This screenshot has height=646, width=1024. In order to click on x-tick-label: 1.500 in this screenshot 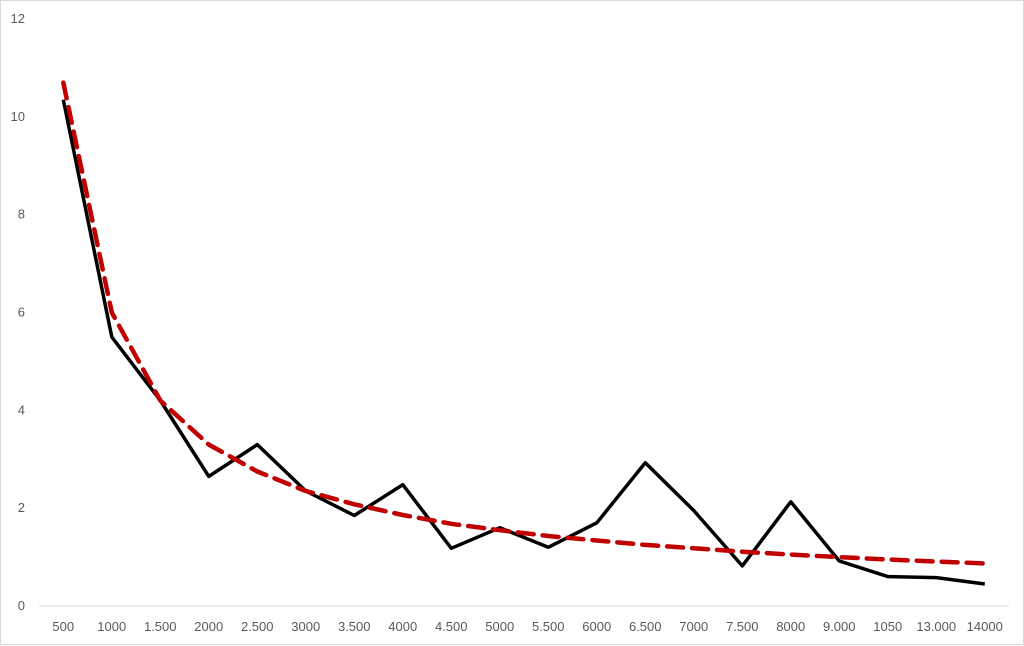, I will do `click(160, 626)`.